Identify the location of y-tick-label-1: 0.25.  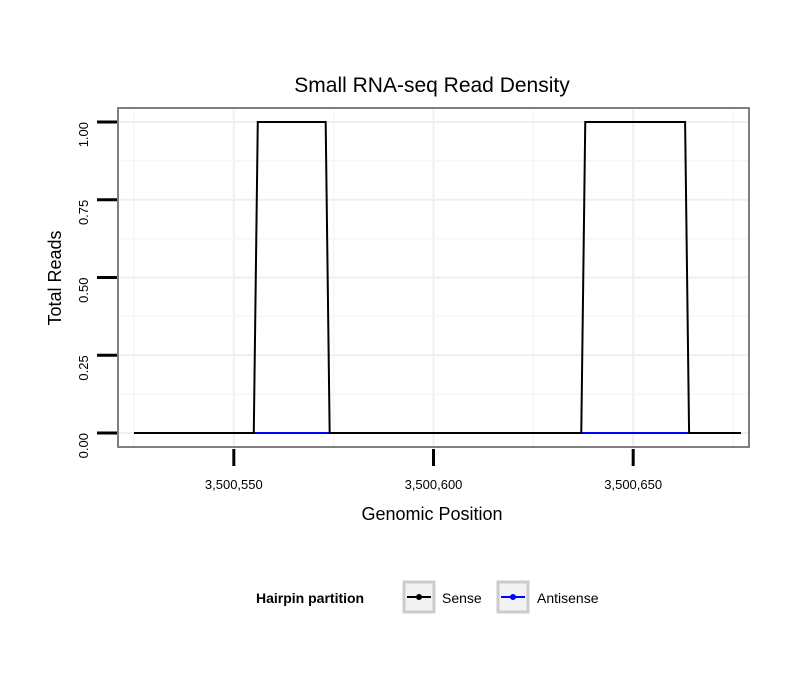
(83, 367).